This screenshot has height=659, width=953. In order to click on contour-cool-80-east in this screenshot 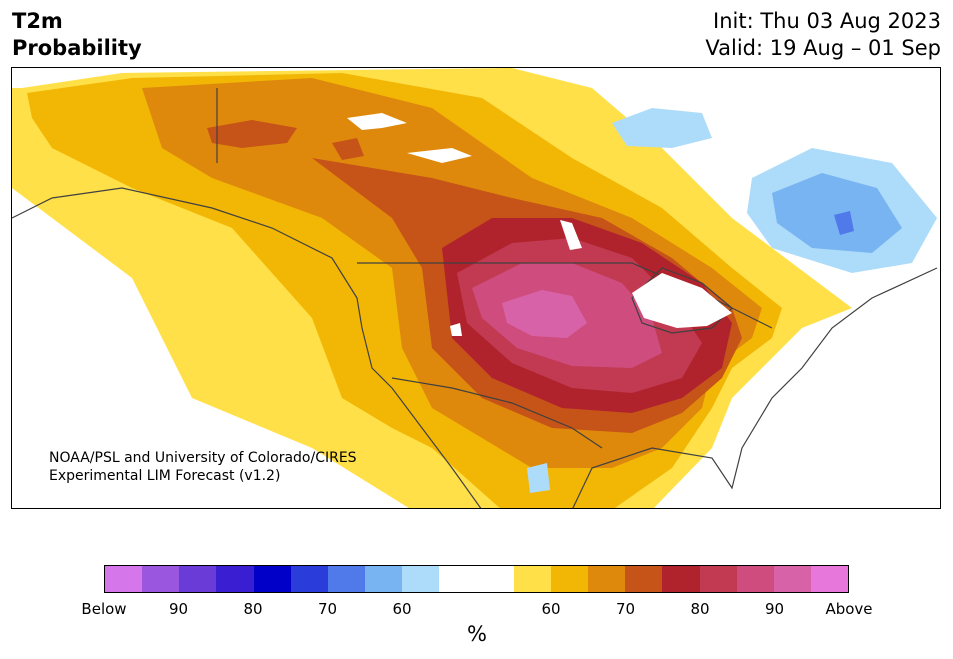, I will do `click(844, 223)`.